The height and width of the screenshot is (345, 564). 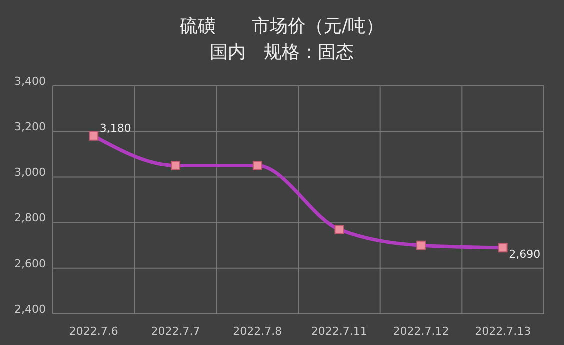 What do you see at coordinates (525, 254) in the screenshot?
I see `data-label: 2,690` at bounding box center [525, 254].